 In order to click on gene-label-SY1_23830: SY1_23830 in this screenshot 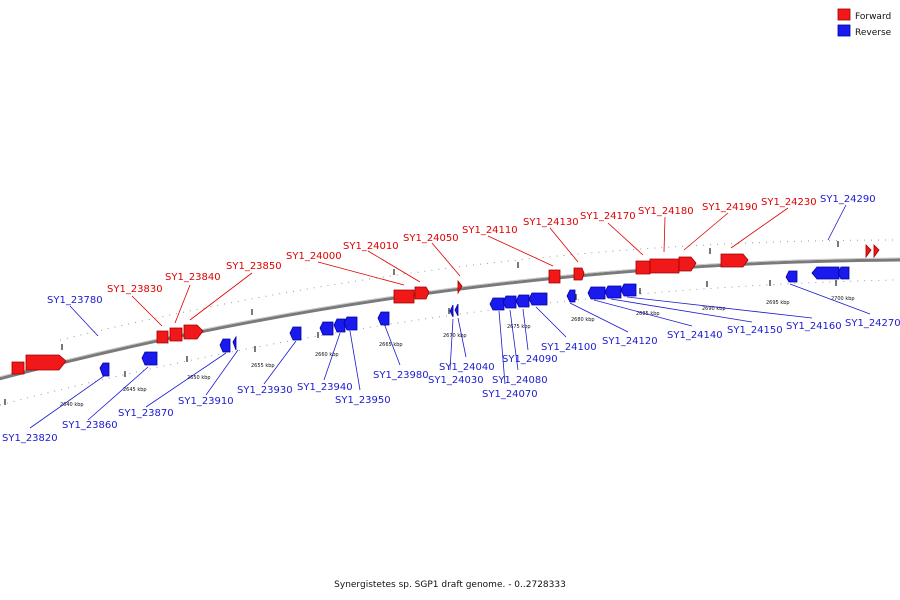, I will do `click(135, 289)`.